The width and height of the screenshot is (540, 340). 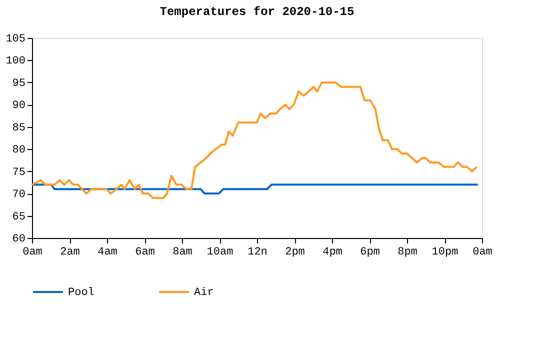 I want to click on x-tick-label: 10pm, so click(x=445, y=252).